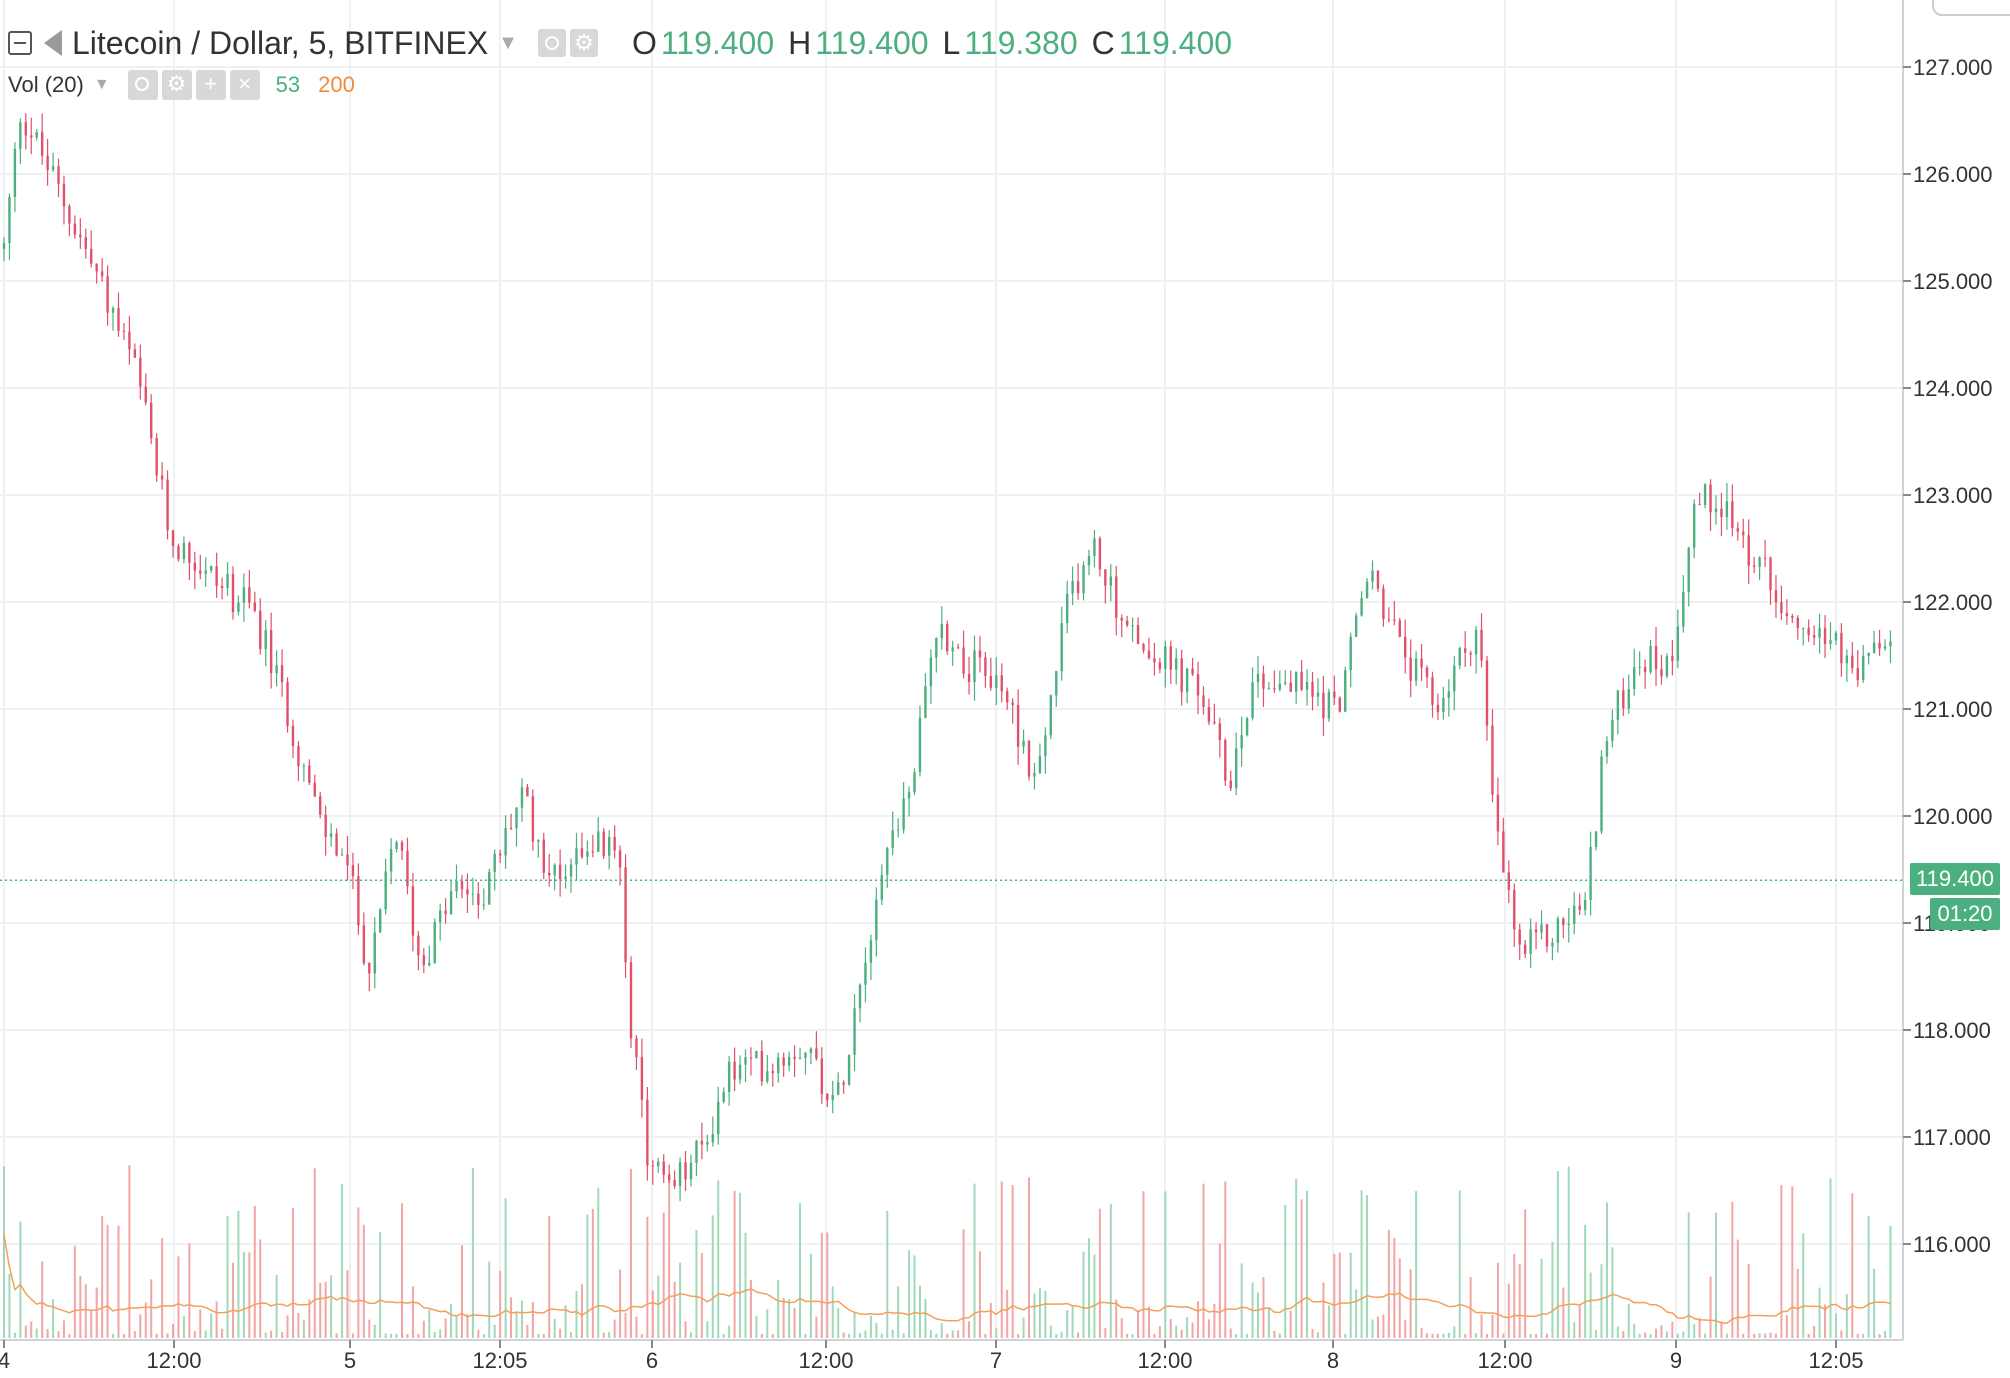  What do you see at coordinates (932, 1356) in the screenshot?
I see `time-axis: 4 12:00 5 12:05 6 12:00 7 12:00 8 12:00 9 12:05` at bounding box center [932, 1356].